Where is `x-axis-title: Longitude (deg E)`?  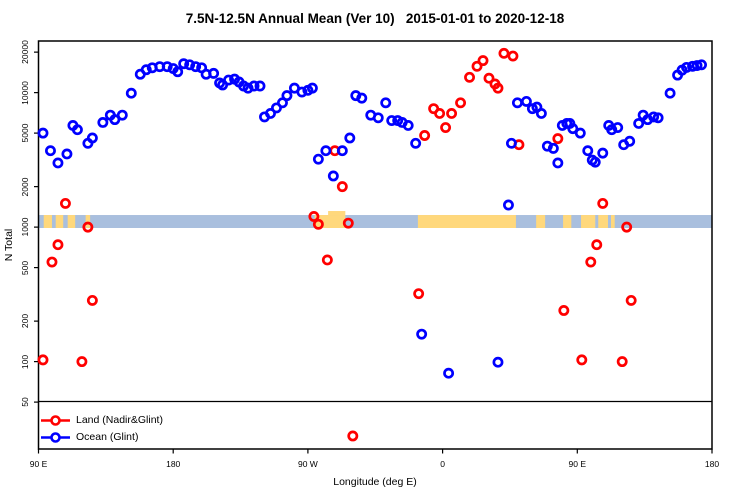 x-axis-title: Longitude (deg E) is located at coordinates (375, 482).